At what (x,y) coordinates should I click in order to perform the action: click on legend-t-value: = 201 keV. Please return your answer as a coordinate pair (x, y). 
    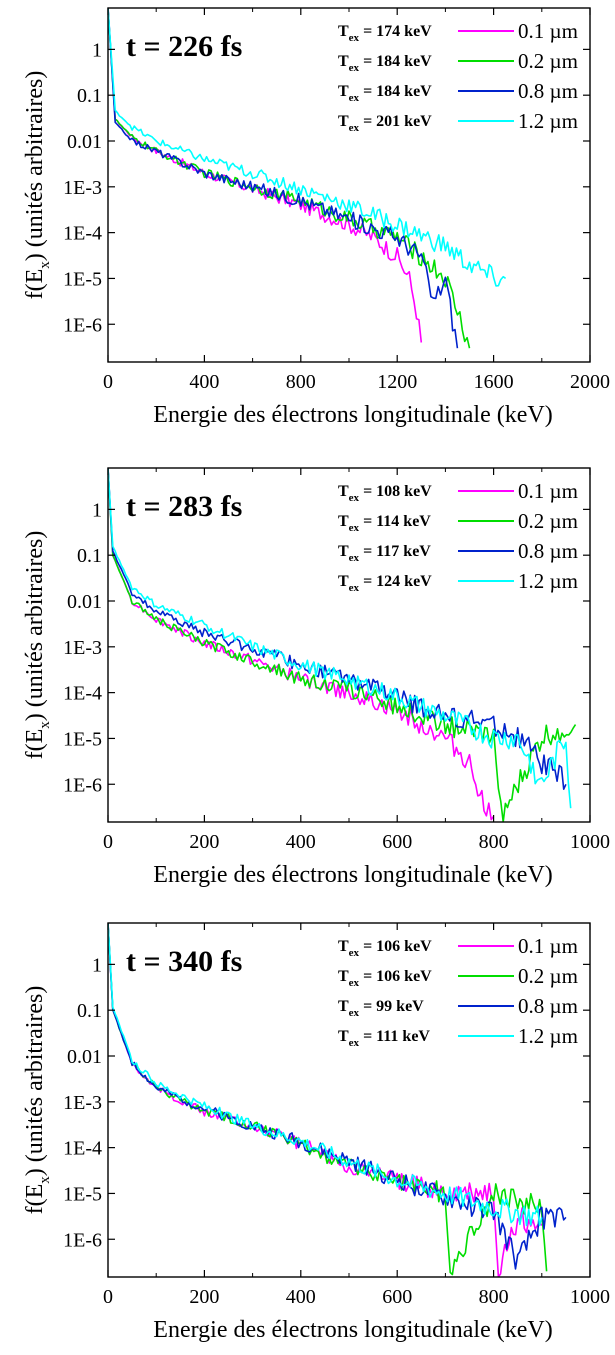
    Looking at the image, I should click on (395, 121).